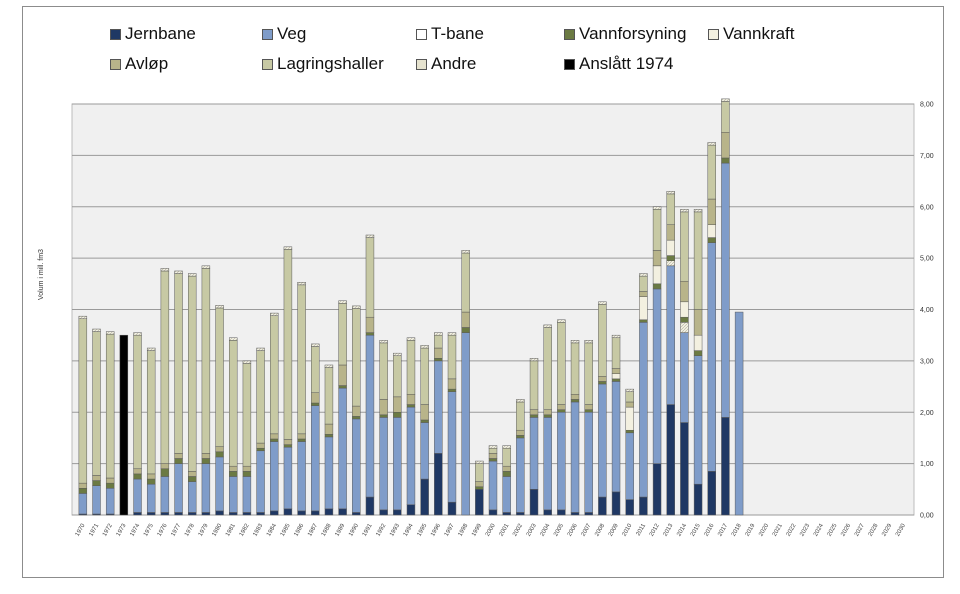  Describe the element at coordinates (149, 529) in the screenshot. I see `x-tick-label: 1975` at that location.